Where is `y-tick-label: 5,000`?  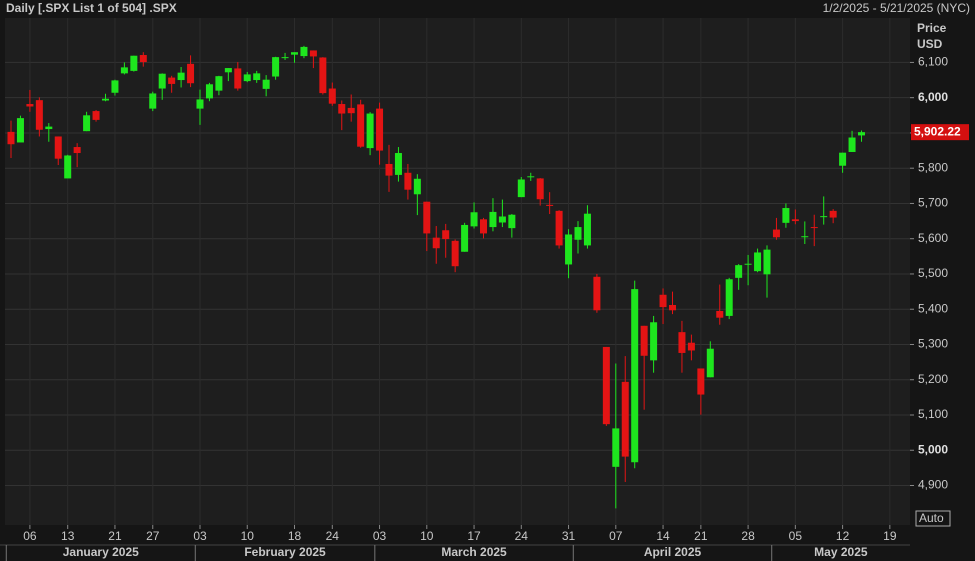
y-tick-label: 5,000 is located at coordinates (933, 449).